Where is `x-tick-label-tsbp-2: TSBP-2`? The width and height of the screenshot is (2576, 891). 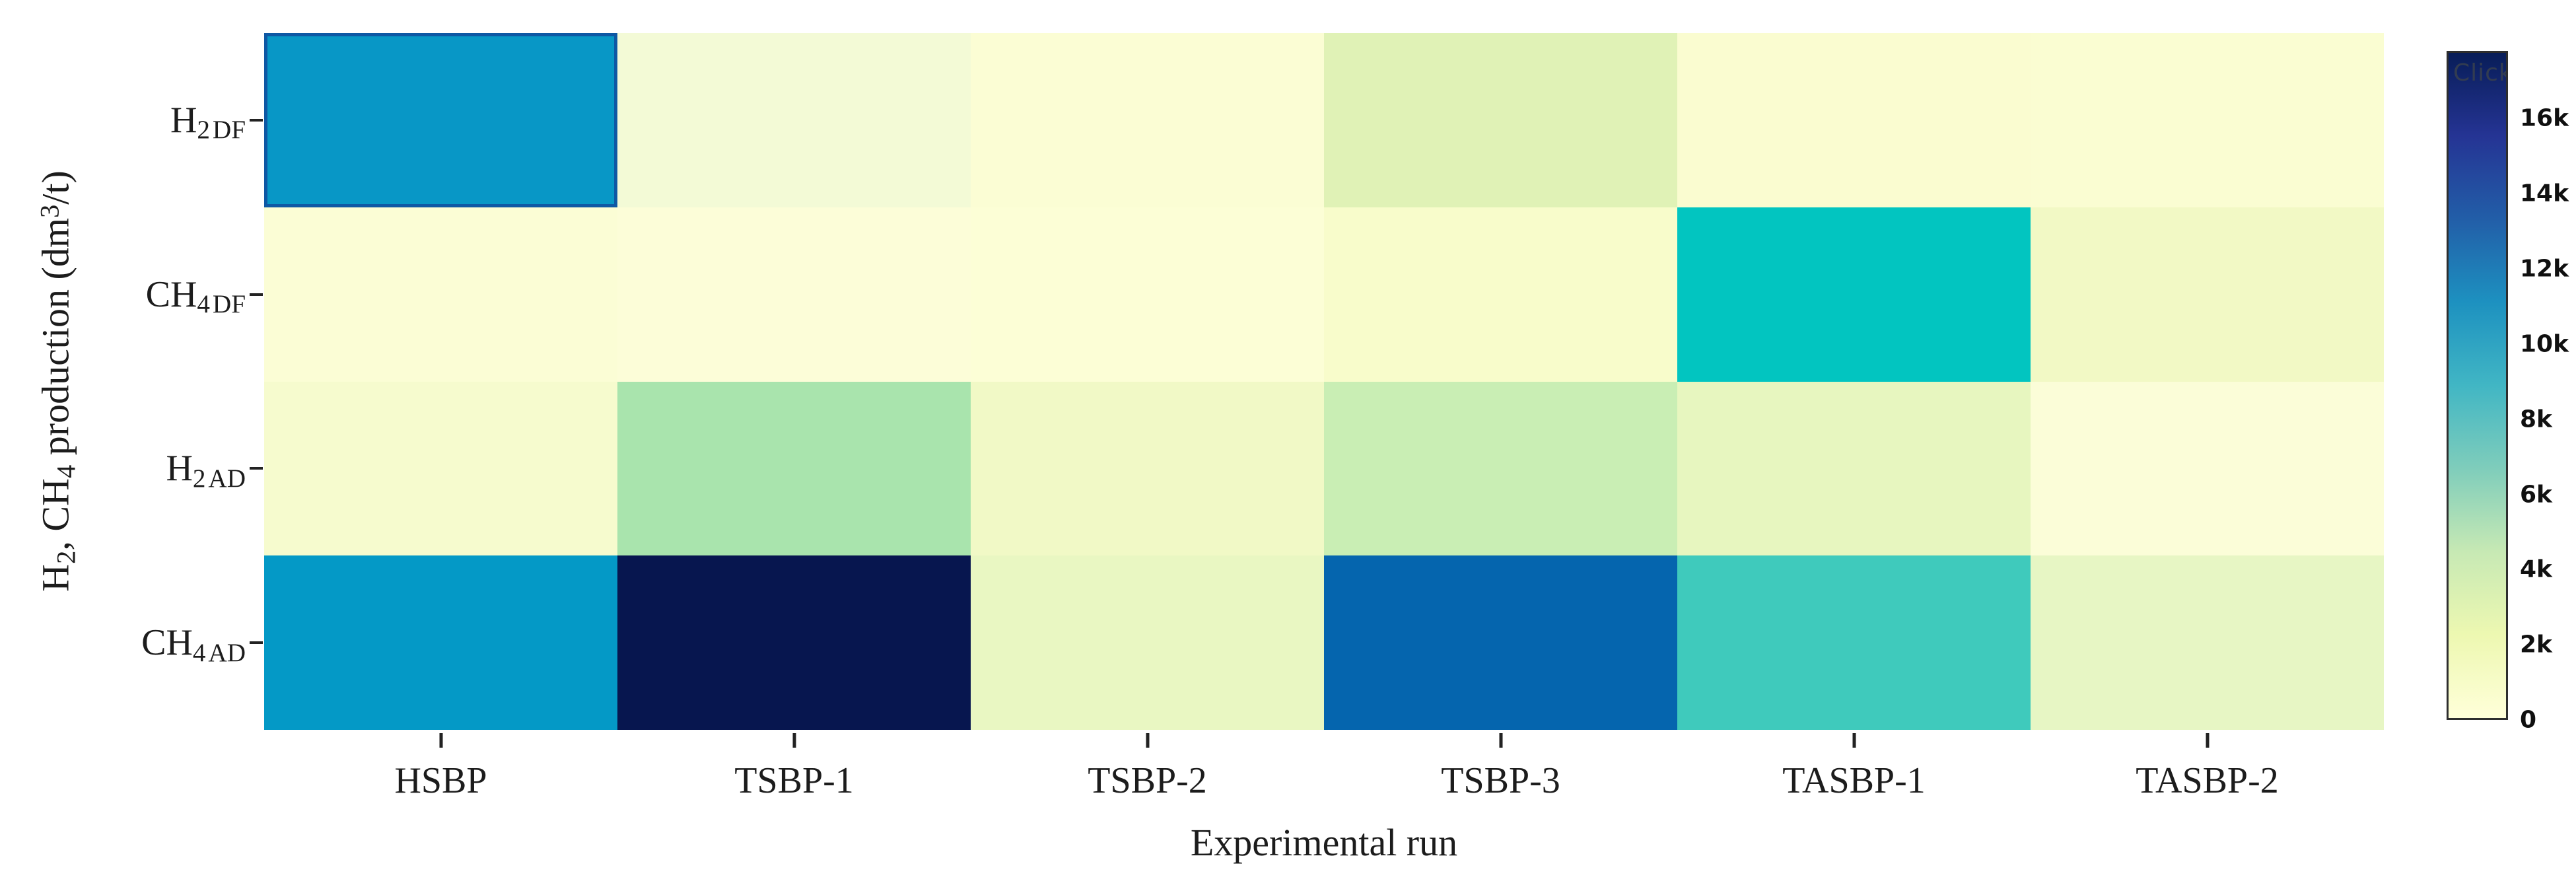
x-tick-label-tsbp-2: TSBP-2 is located at coordinates (1147, 781).